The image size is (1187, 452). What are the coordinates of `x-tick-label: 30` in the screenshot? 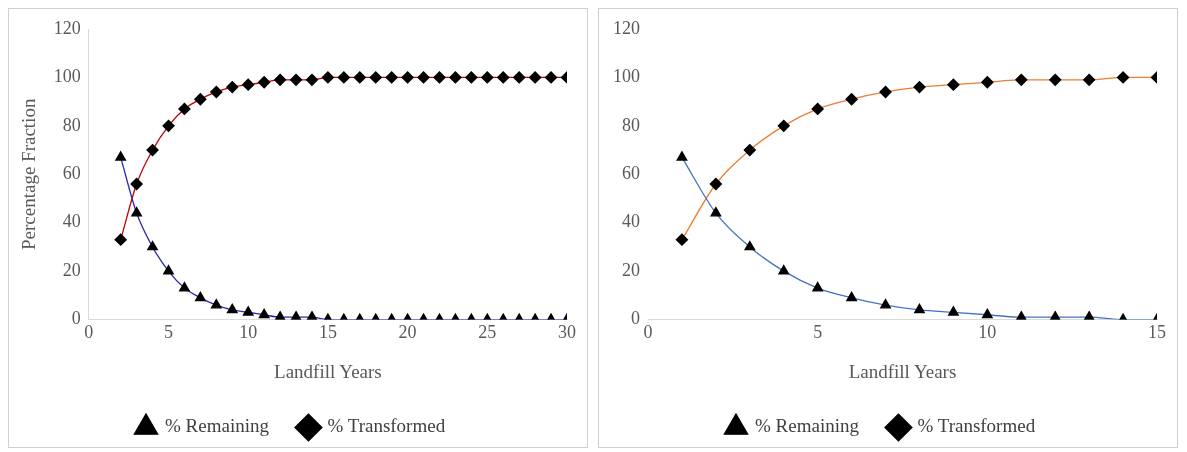 It's located at (567, 332).